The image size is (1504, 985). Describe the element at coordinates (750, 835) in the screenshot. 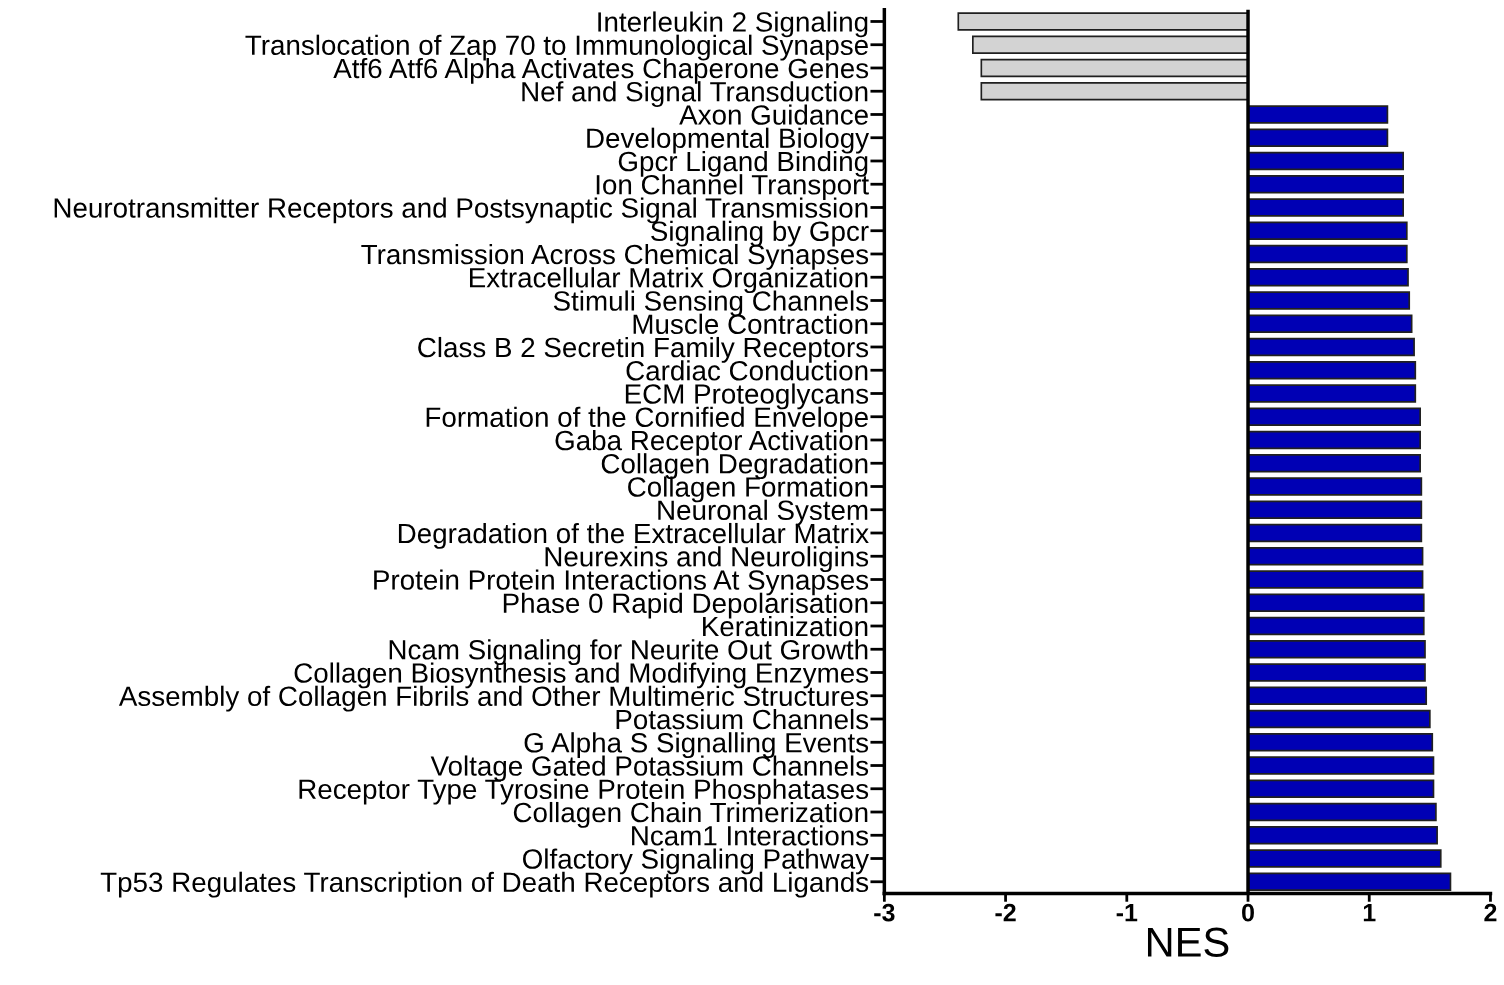

I see `y-tick-label: Ncam1 Interactions` at that location.